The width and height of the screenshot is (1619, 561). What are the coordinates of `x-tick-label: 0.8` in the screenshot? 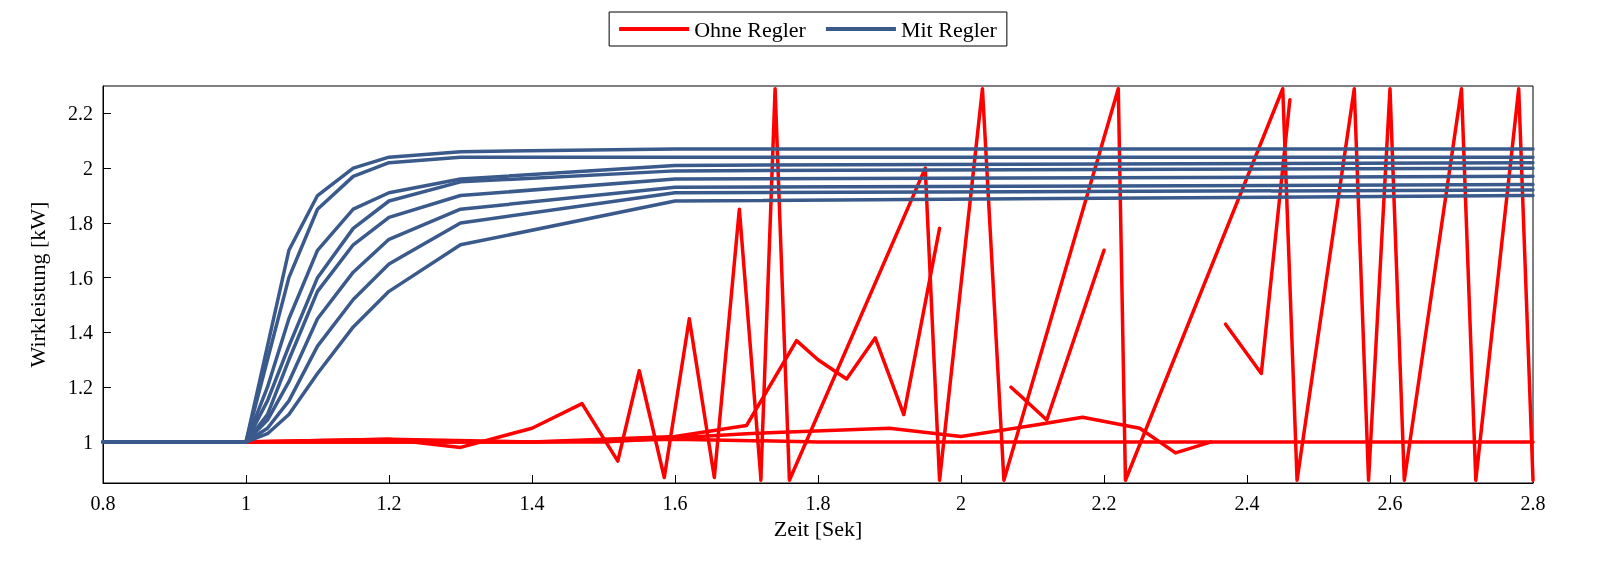 It's located at (103, 503).